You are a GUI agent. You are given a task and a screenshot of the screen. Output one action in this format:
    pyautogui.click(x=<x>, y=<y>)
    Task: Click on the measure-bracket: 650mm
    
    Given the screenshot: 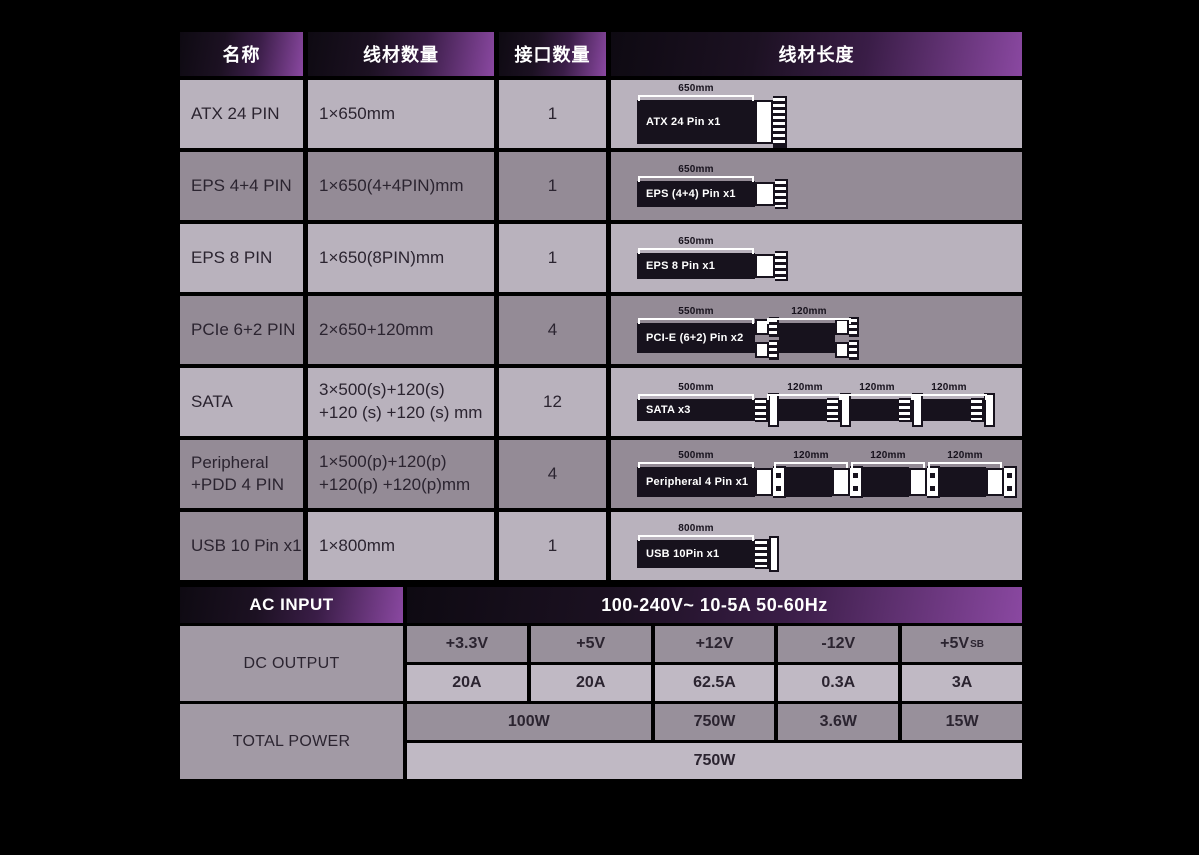 What is the action you would take?
    pyautogui.click(x=696, y=90)
    